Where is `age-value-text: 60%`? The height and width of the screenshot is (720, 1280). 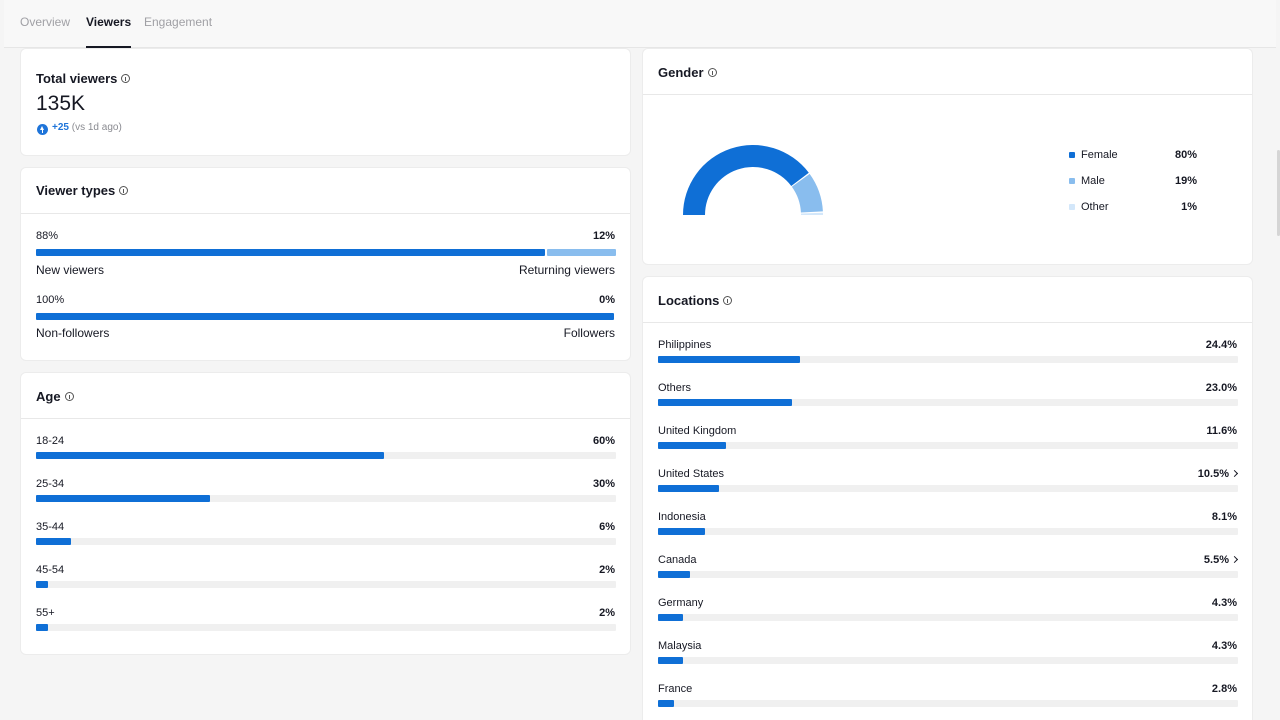 age-value-text: 60% is located at coordinates (603, 441).